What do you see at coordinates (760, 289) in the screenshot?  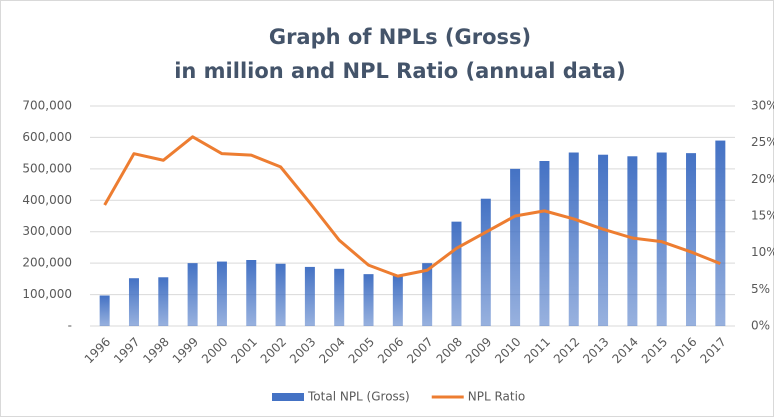 I see `y2-tick-label: 5%` at bounding box center [760, 289].